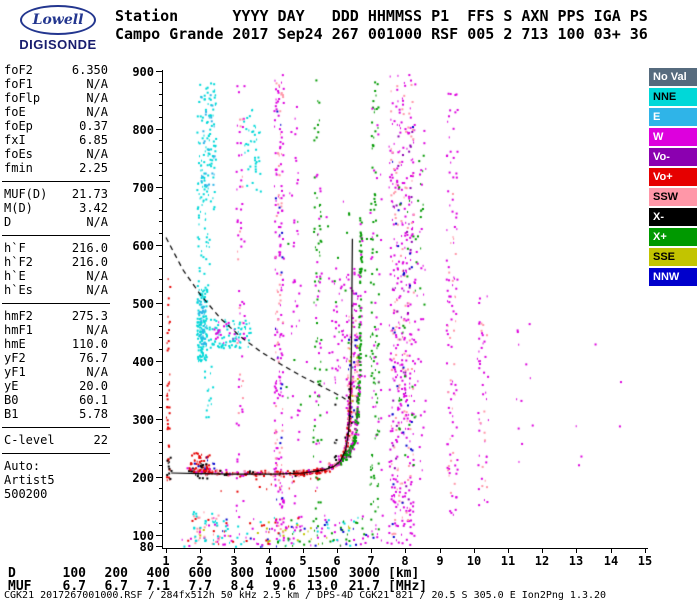 This screenshot has width=700, height=600. Describe the element at coordinates (56, 205) in the screenshot. I see `param-group-1: MUF(D) 21.73 M(D) 3.42 D N/A` at that location.